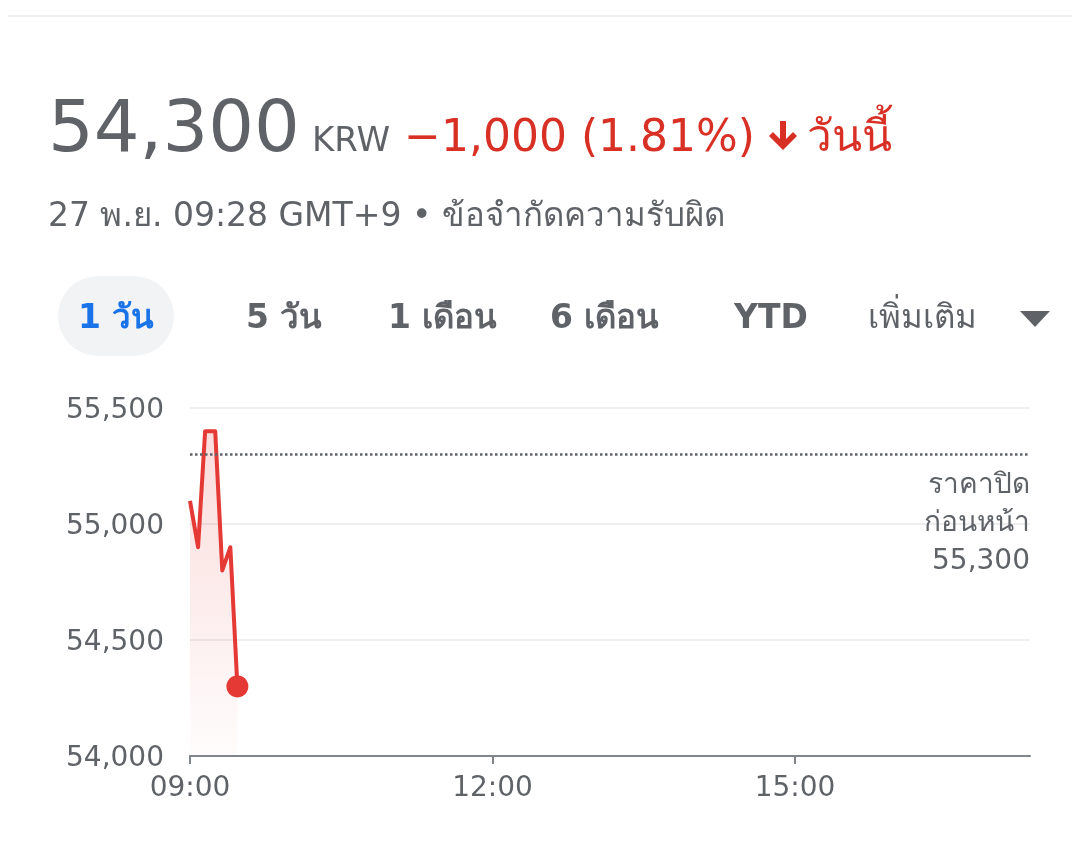 Image resolution: width=1080 pixels, height=856 pixels. Describe the element at coordinates (795, 786) in the screenshot. I see `x-tick-label: 15:00` at that location.